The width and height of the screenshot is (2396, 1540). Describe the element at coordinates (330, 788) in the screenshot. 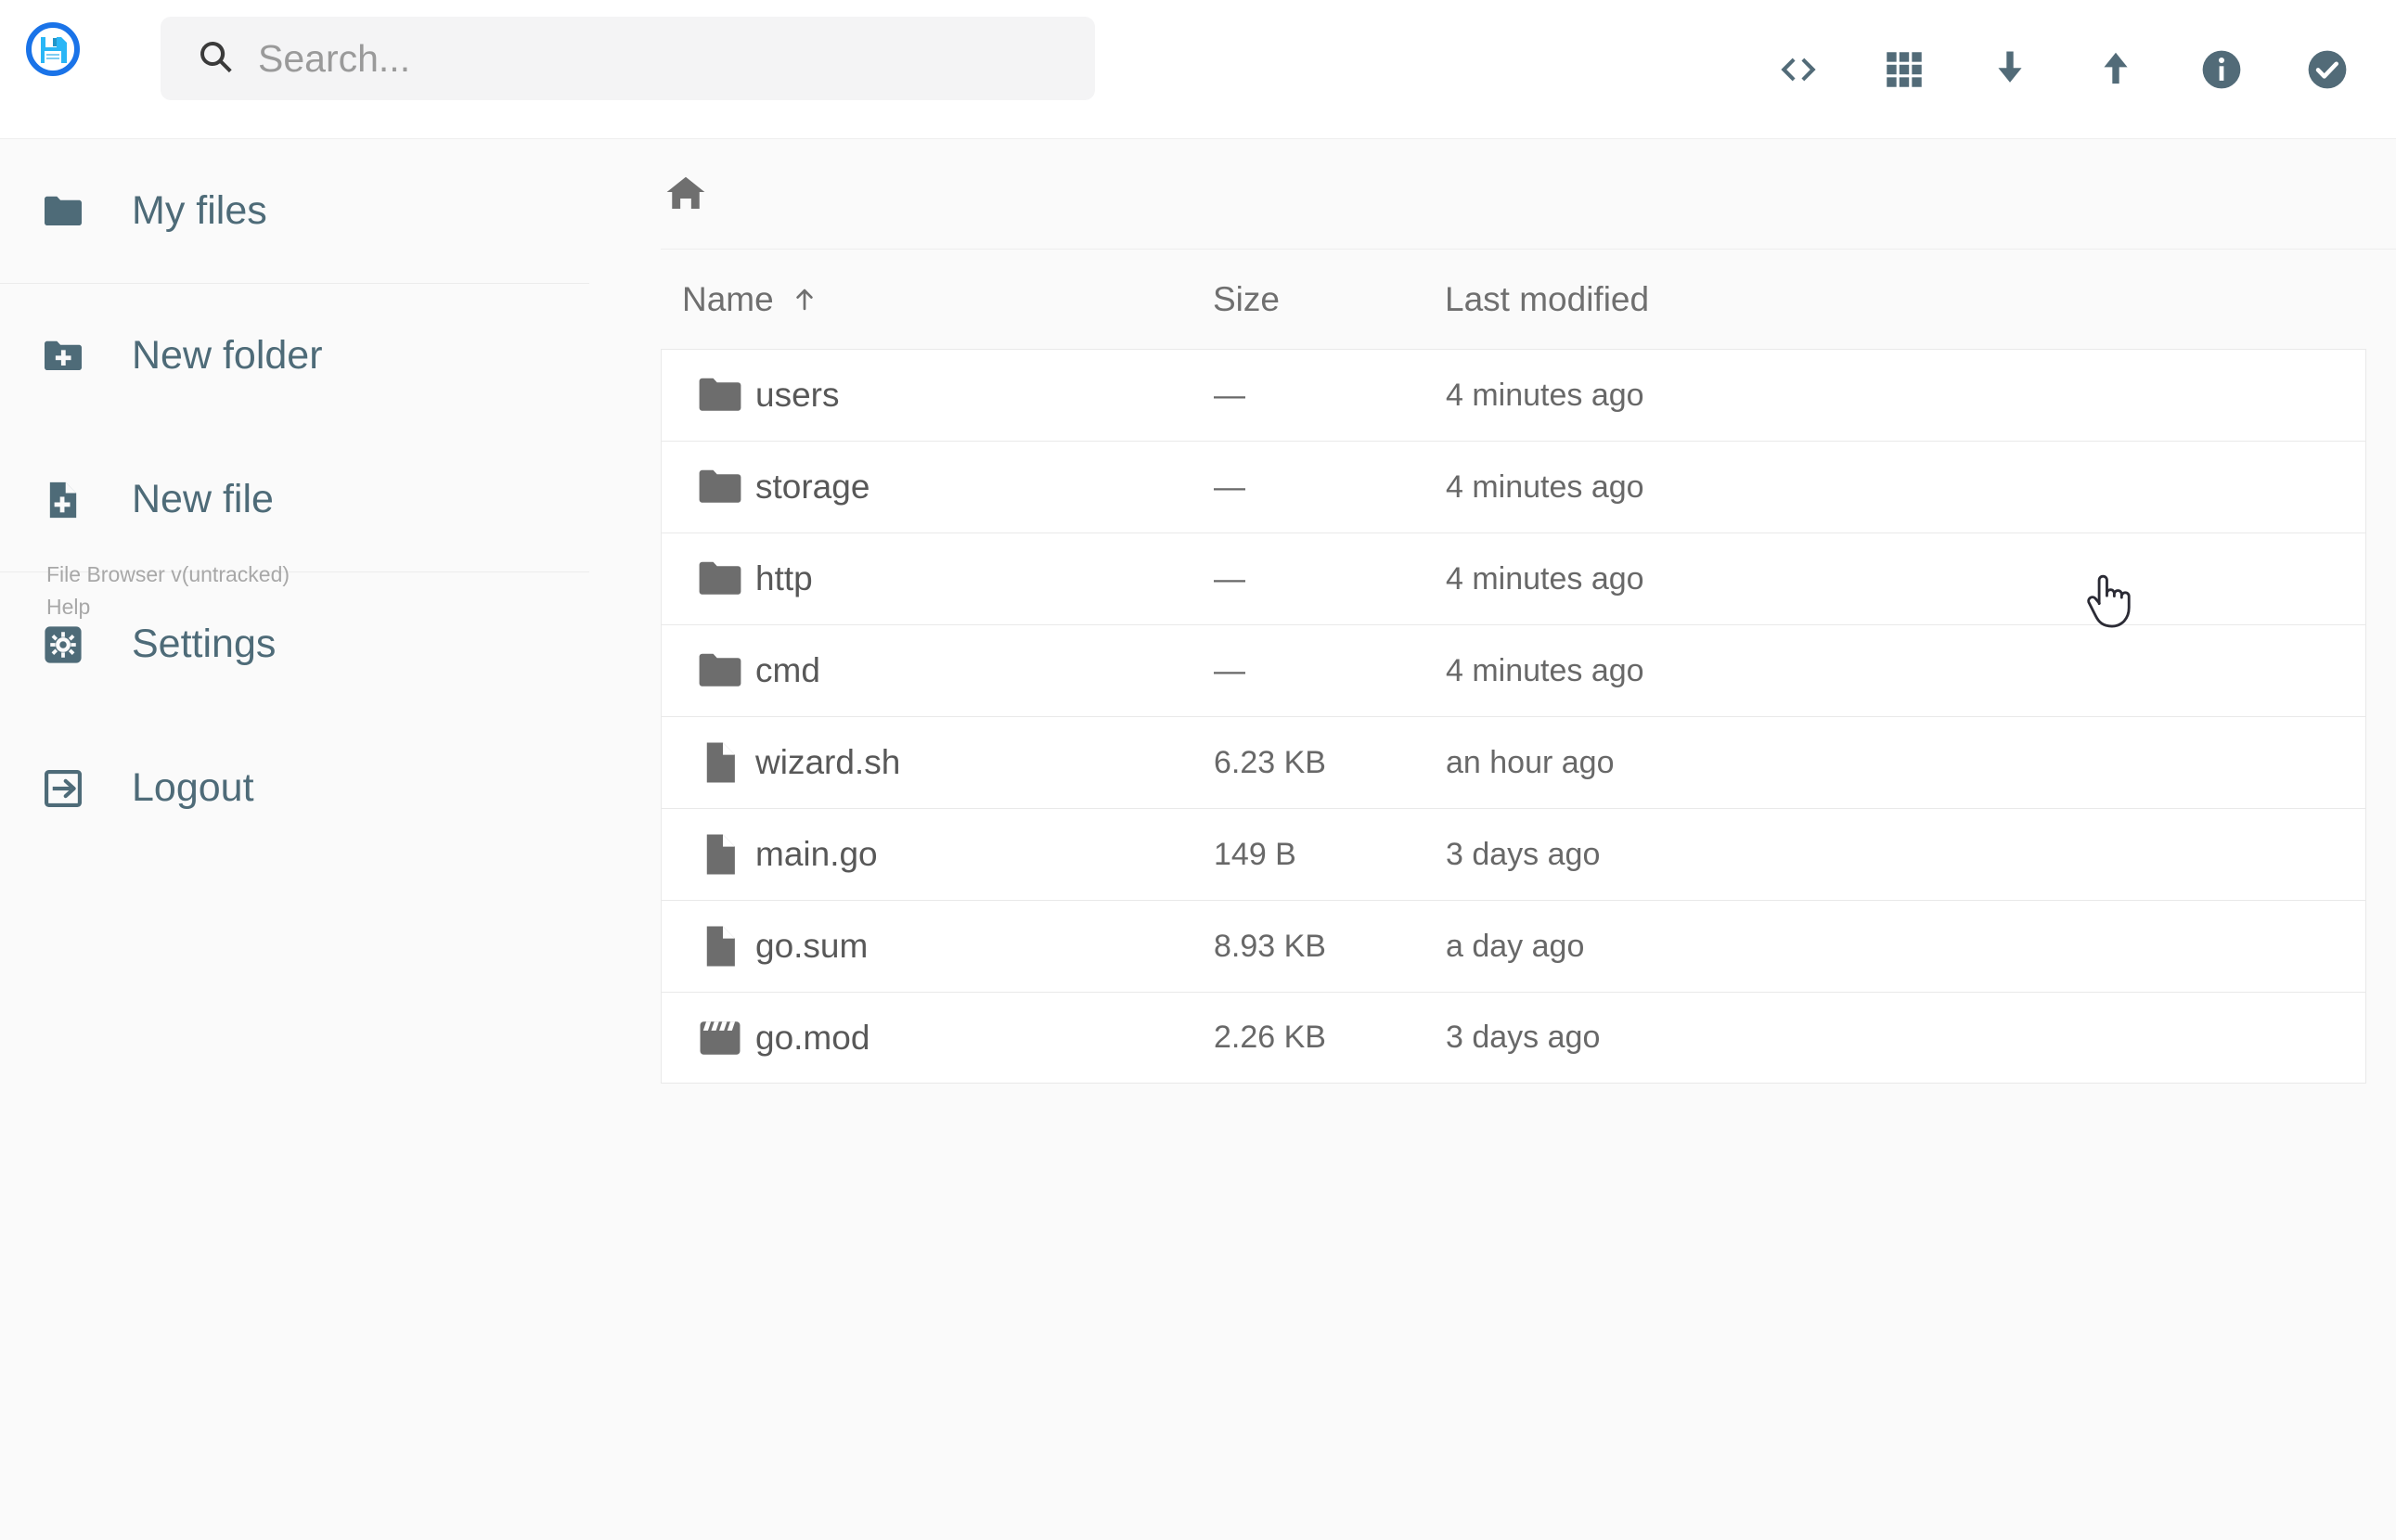

I see `sidebar-item-logout: Logout` at that location.